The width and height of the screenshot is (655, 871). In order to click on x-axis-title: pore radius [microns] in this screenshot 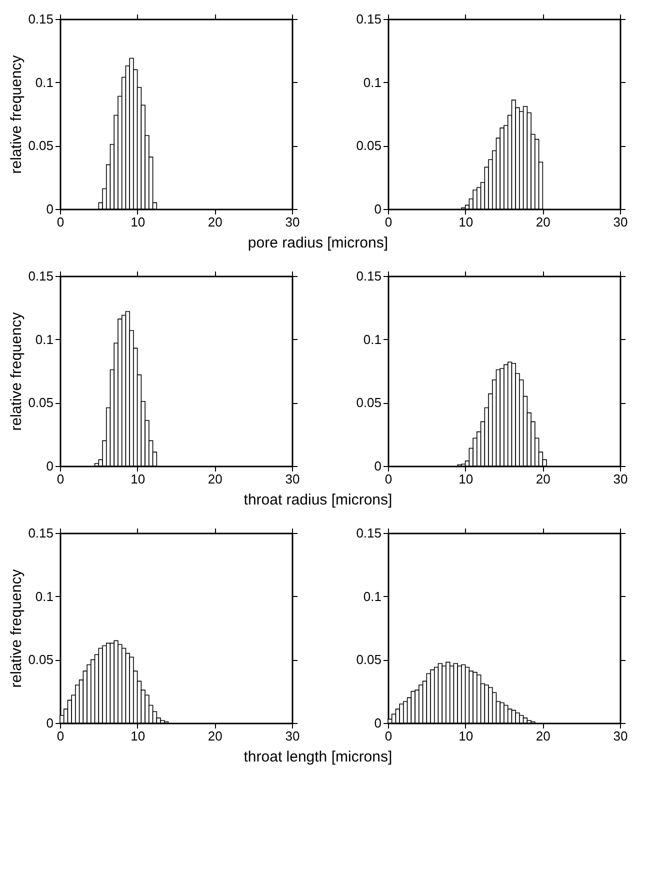, I will do `click(318, 243)`.